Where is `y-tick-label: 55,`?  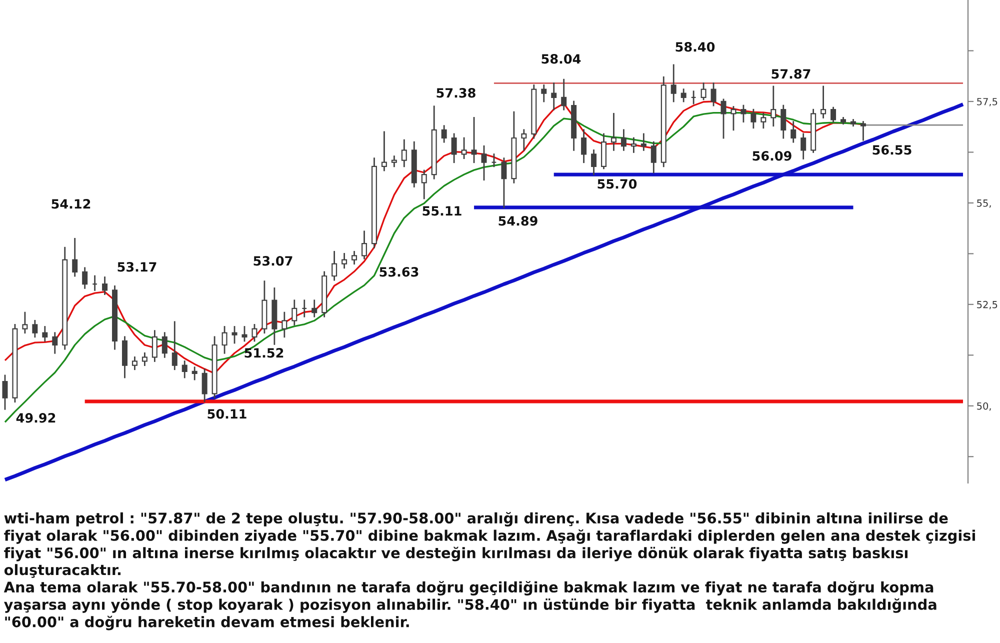 y-tick-label: 55, is located at coordinates (984, 204).